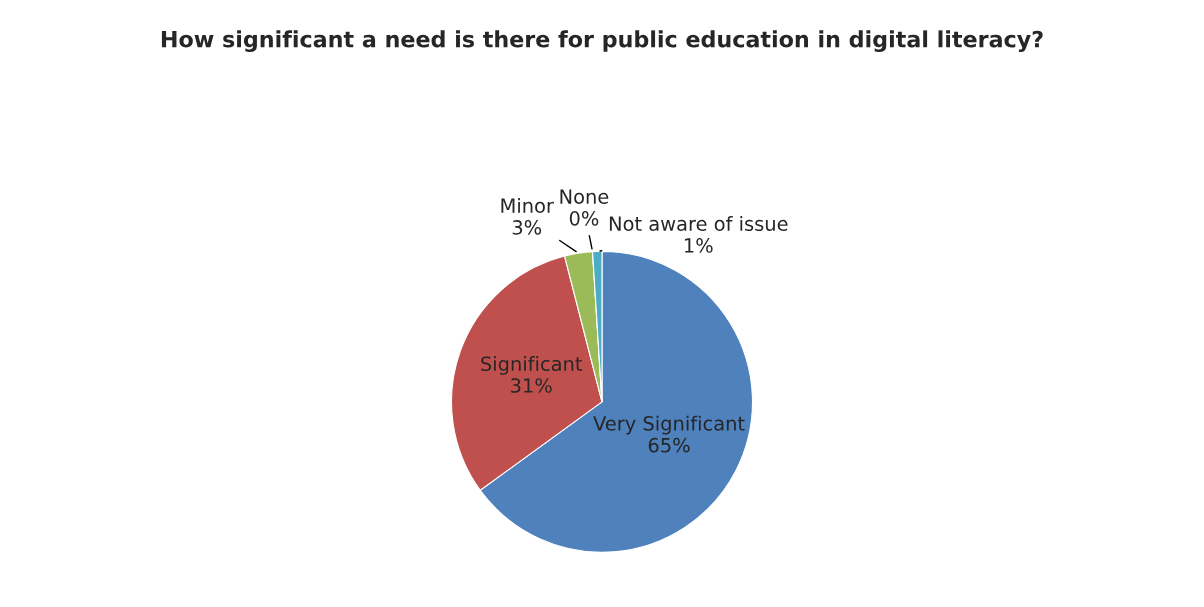 The width and height of the screenshot is (1204, 607). I want to click on data-label: 1%, so click(699, 245).